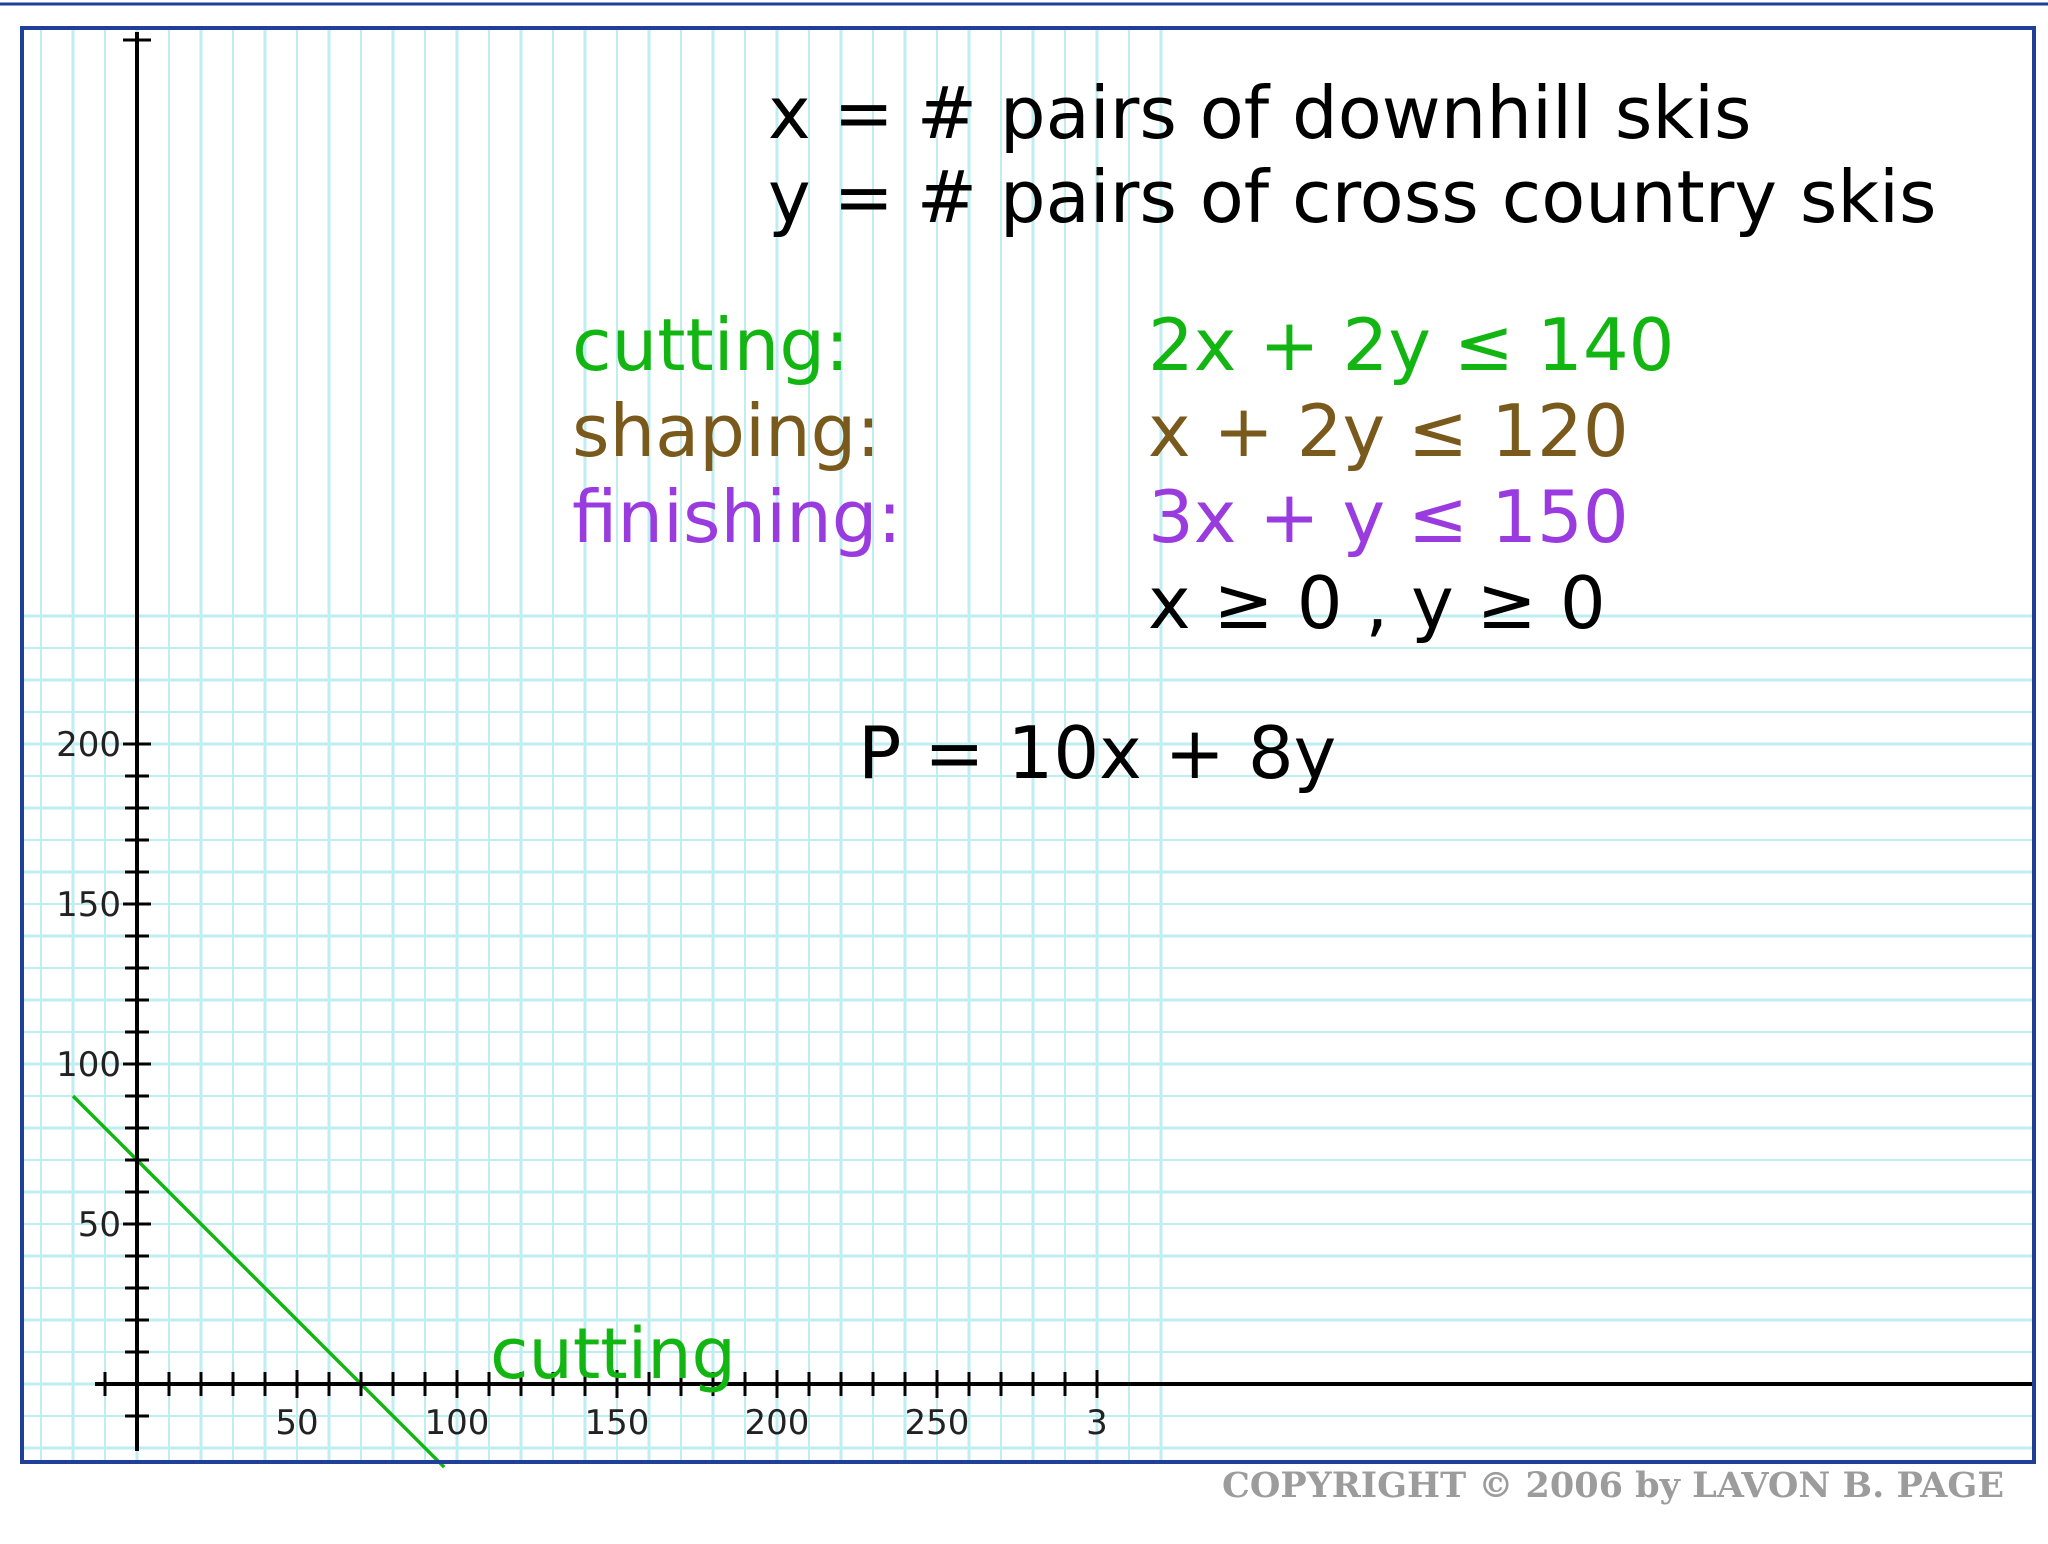  I want to click on constraint-lines, so click(258, 1281).